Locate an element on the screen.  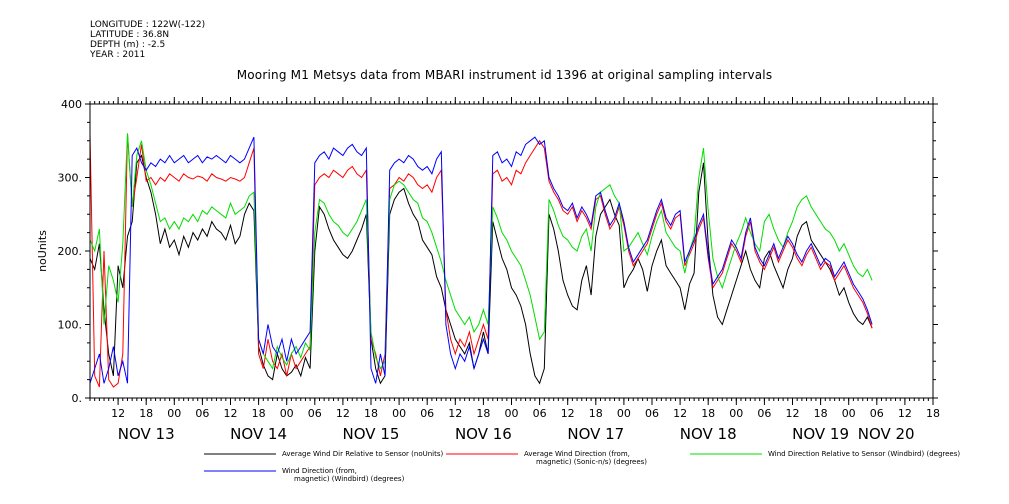
metadata-longitude: LONGITUDE : 122W(-122) is located at coordinates (148, 25).